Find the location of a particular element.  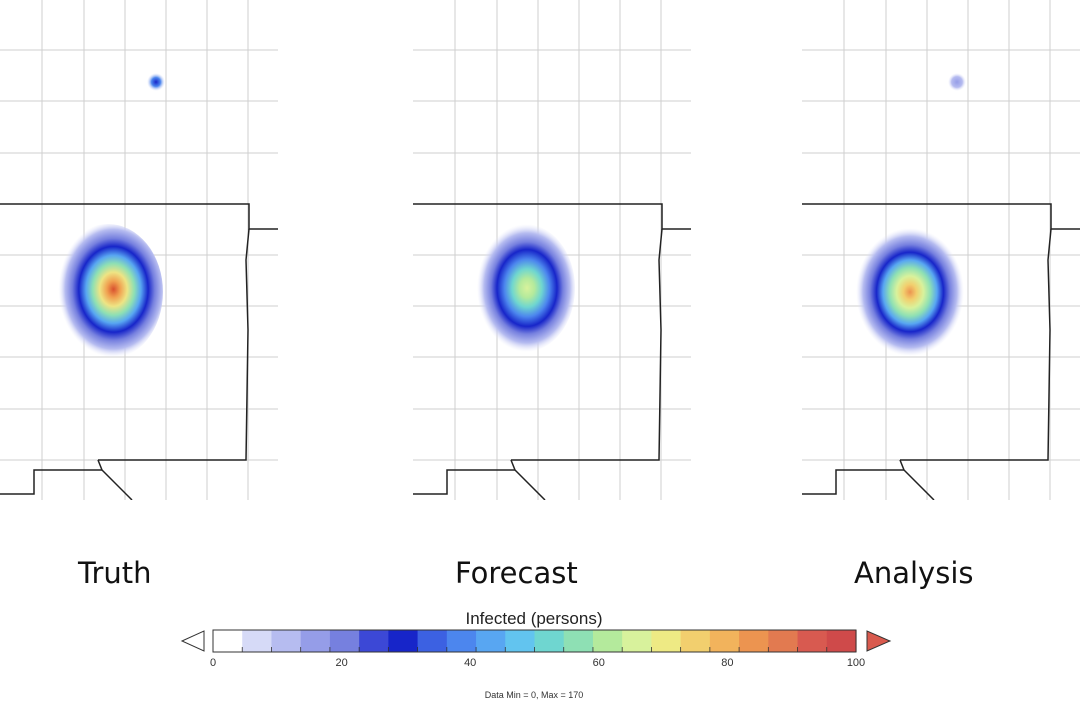

colorbar-minor-ticks is located at coordinates (534, 649).